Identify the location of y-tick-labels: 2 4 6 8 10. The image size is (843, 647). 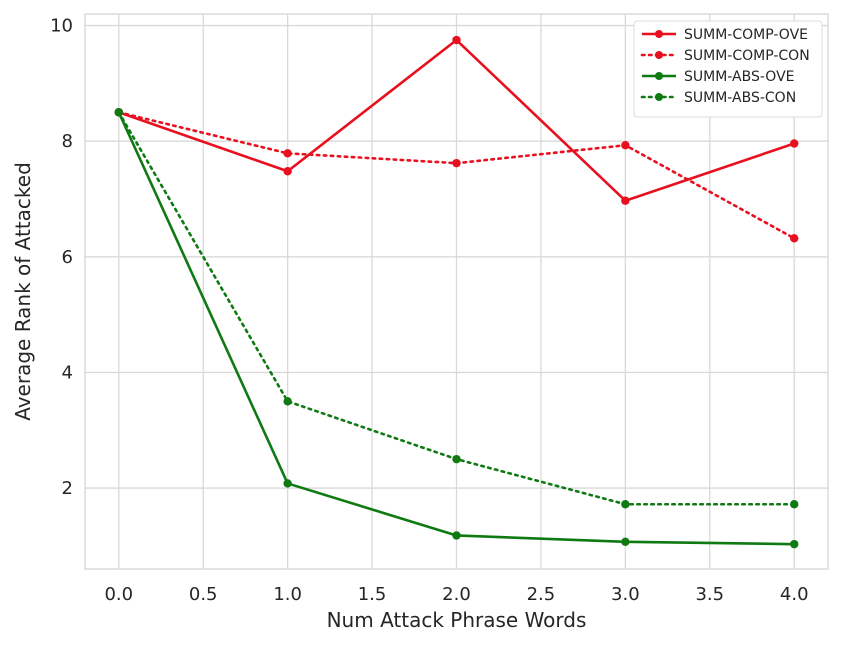
(61, 258).